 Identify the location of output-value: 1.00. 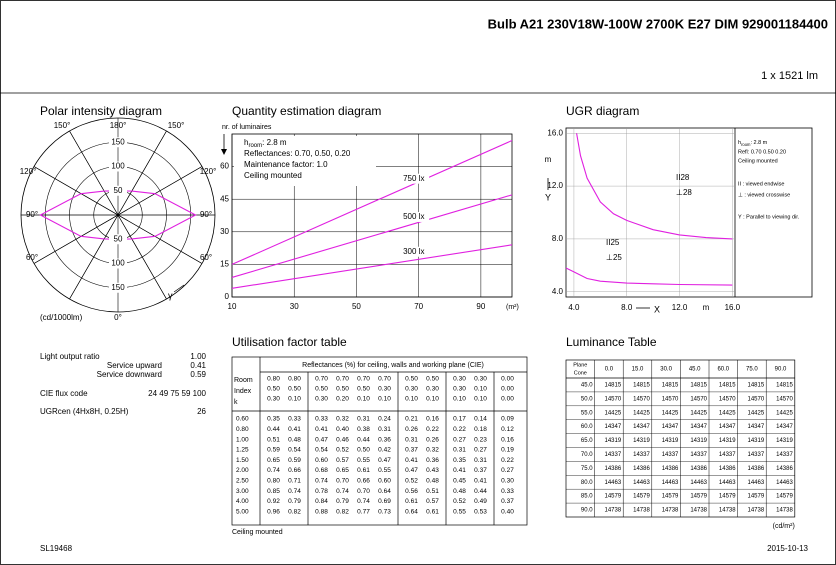
(198, 356).